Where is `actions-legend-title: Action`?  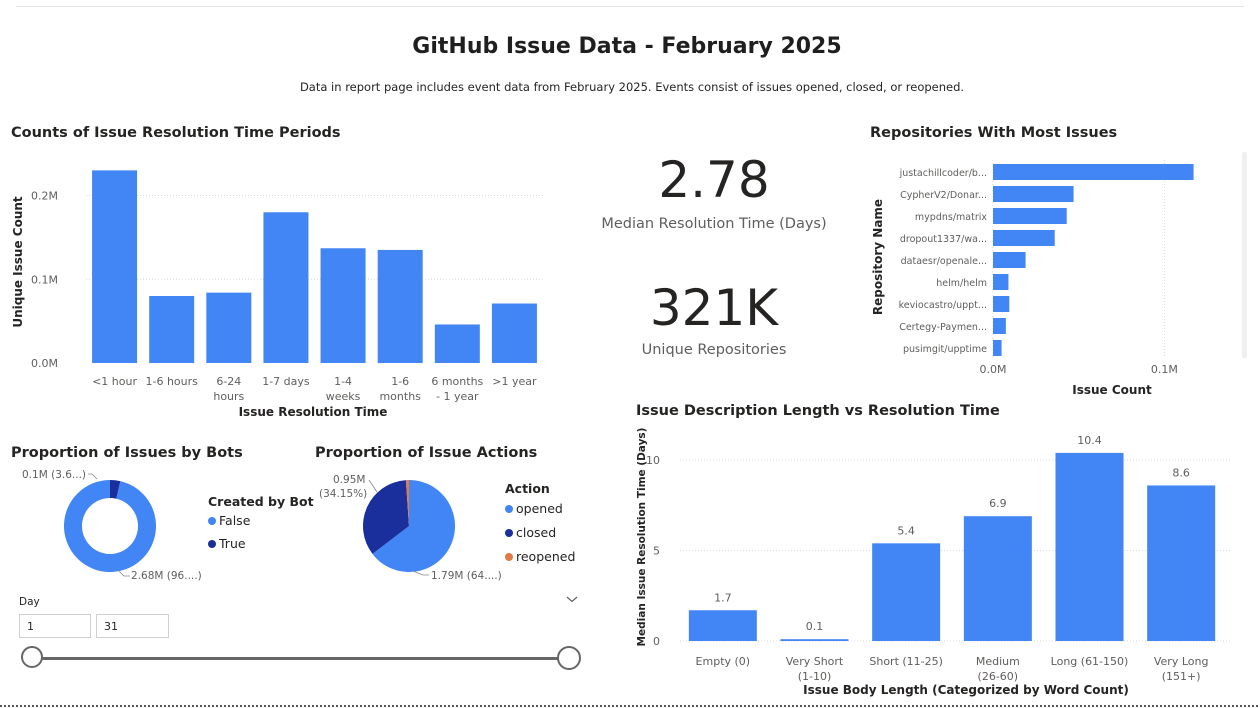
actions-legend-title: Action is located at coordinates (527, 488).